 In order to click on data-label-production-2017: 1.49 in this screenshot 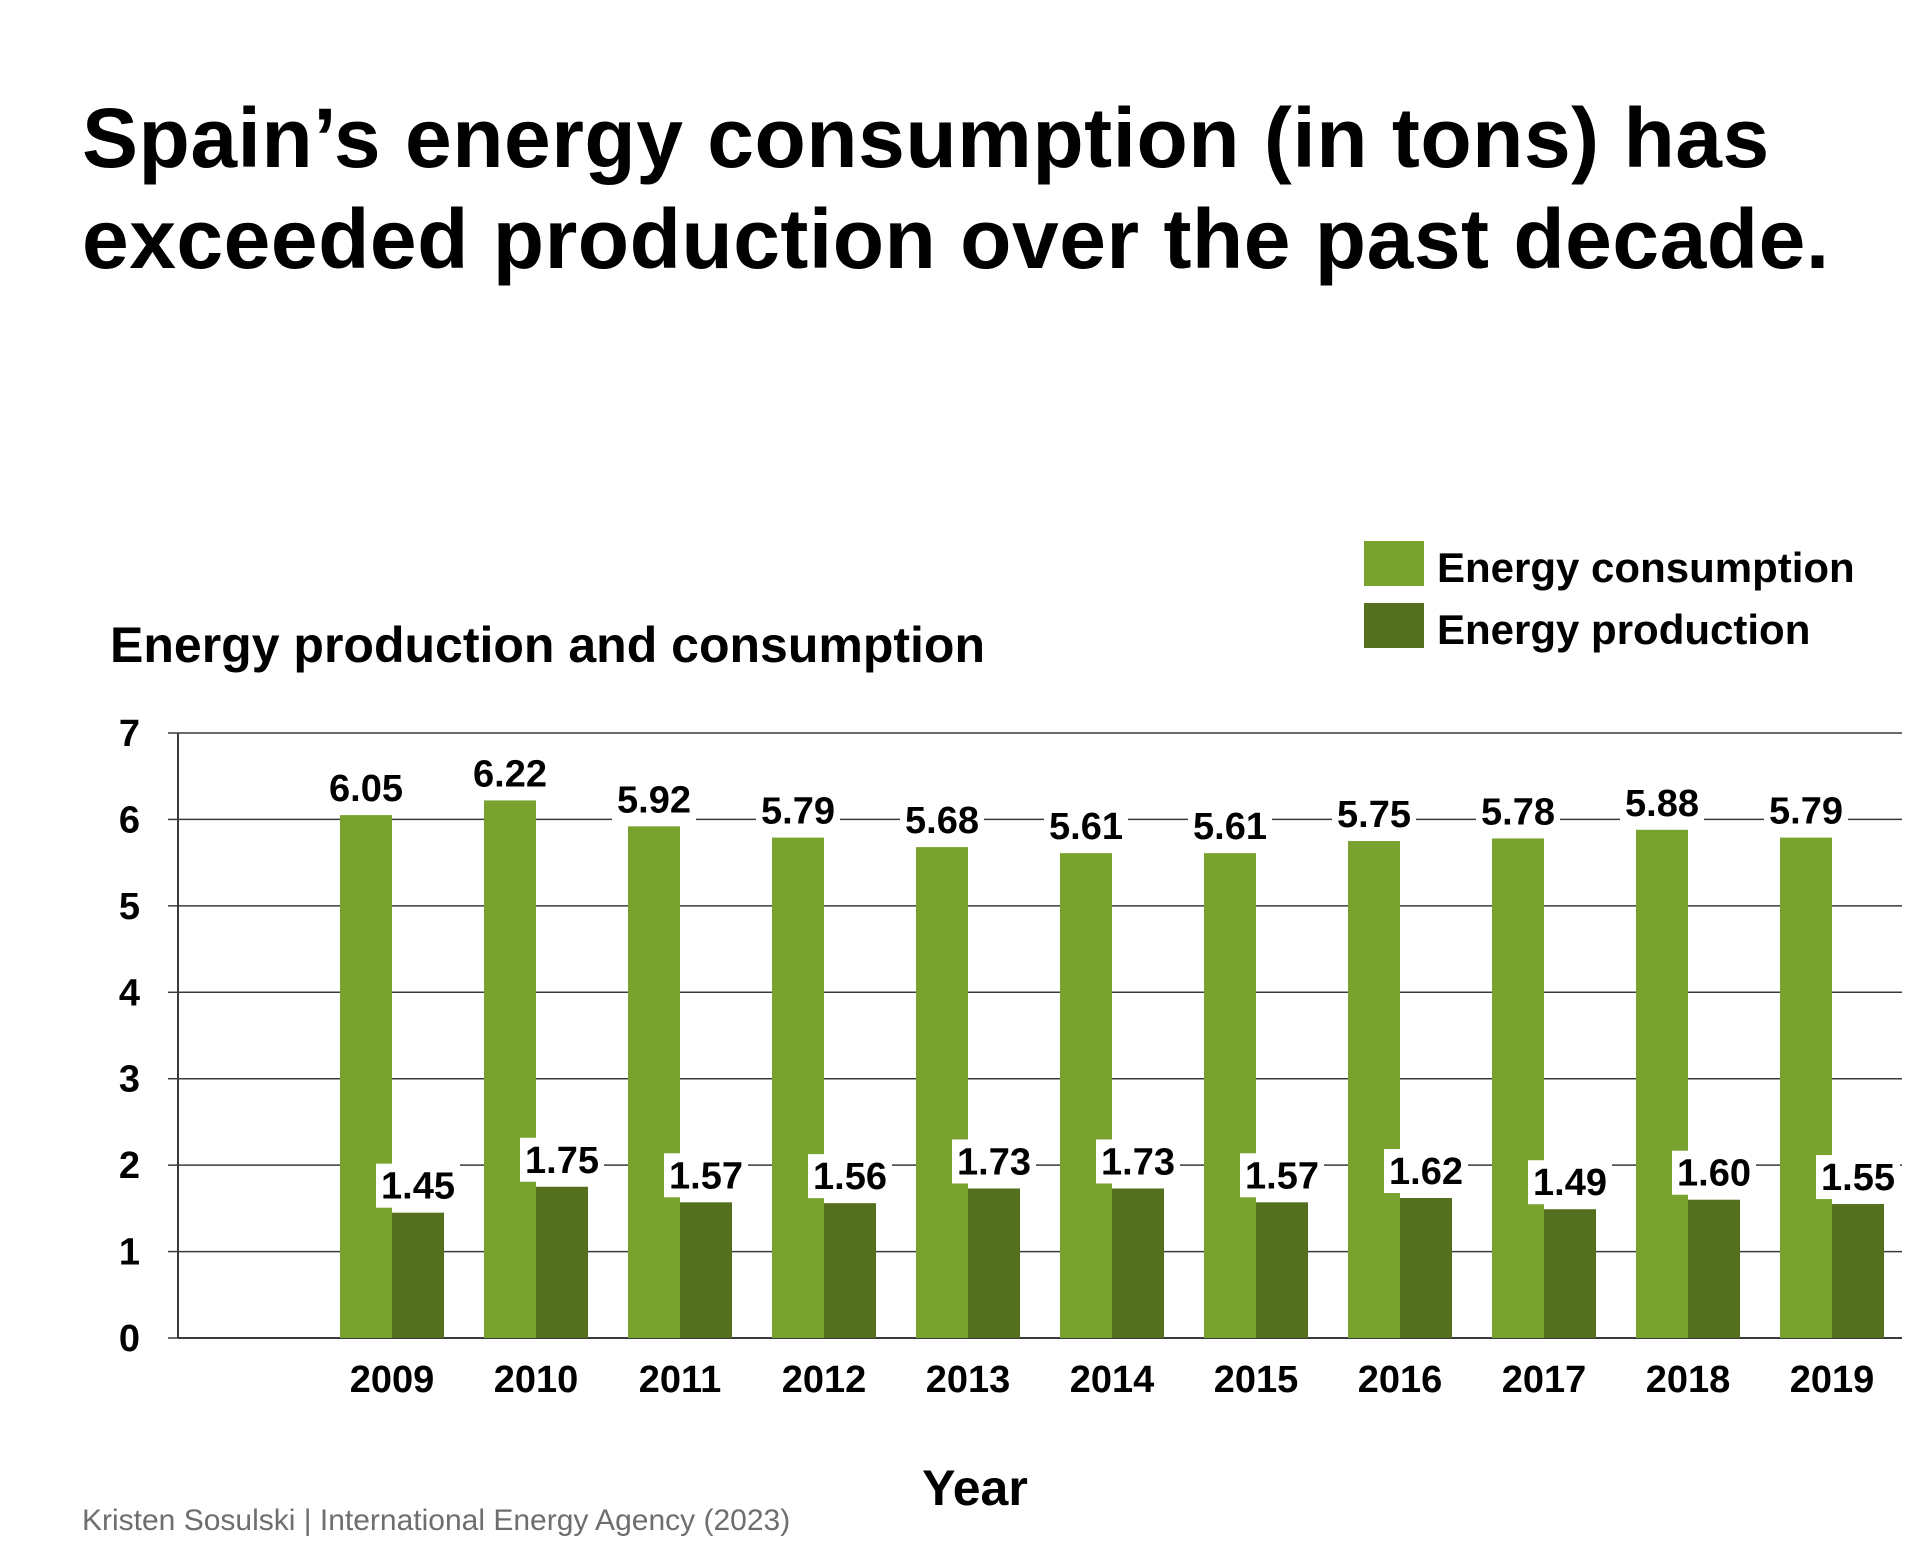, I will do `click(1570, 1183)`.